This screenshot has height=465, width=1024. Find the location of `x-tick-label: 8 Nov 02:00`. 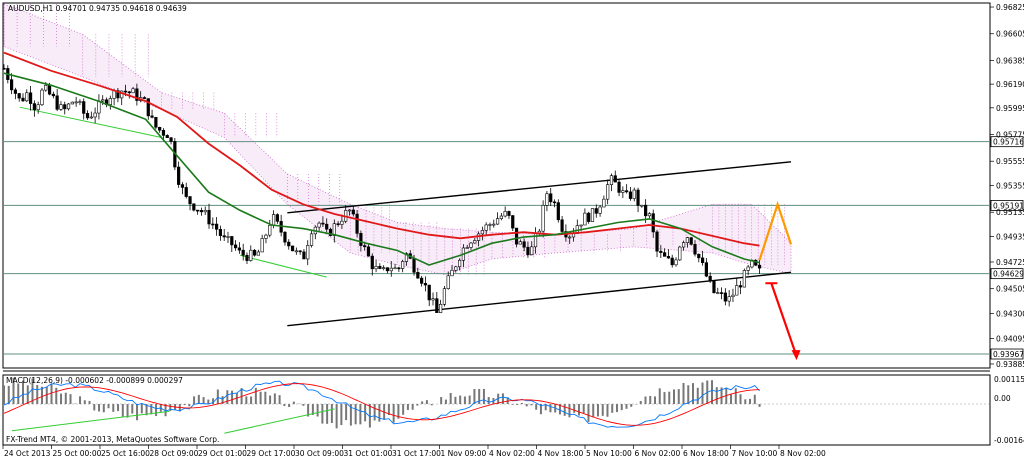

x-tick-label: 8 Nov 02:00 is located at coordinates (803, 453).